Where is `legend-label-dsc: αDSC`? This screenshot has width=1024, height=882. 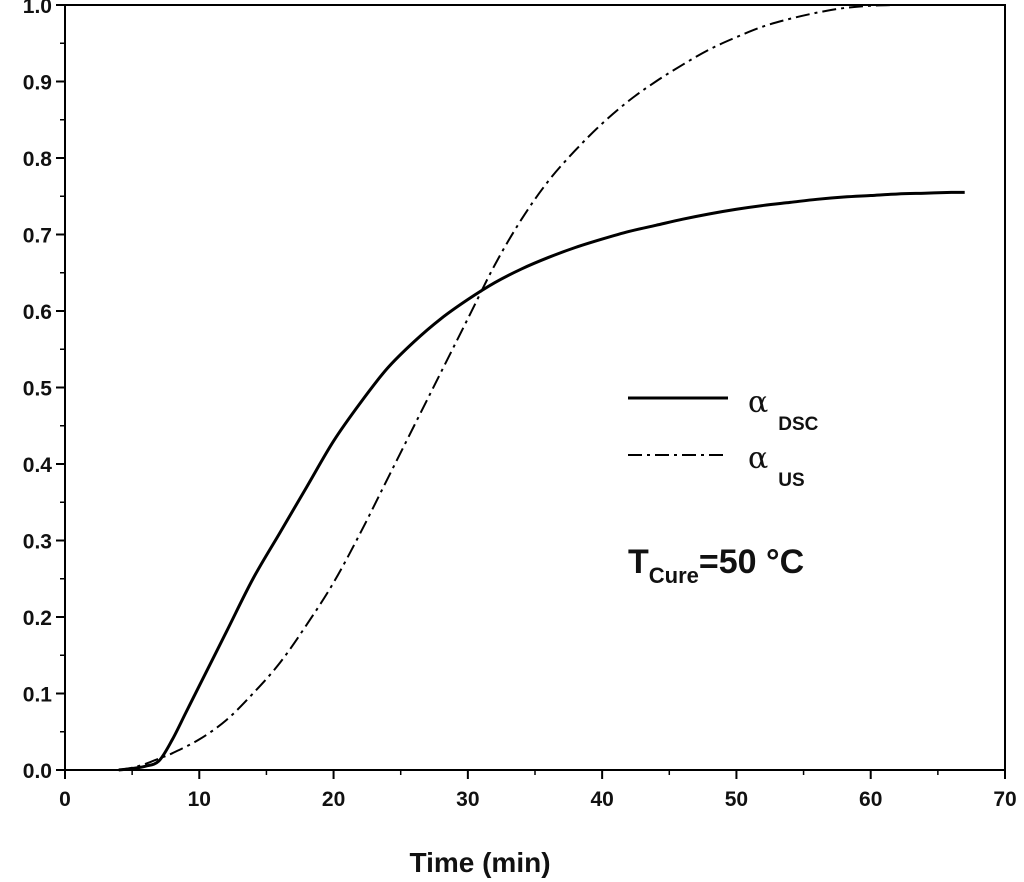
legend-label-dsc: αDSC is located at coordinates (783, 410).